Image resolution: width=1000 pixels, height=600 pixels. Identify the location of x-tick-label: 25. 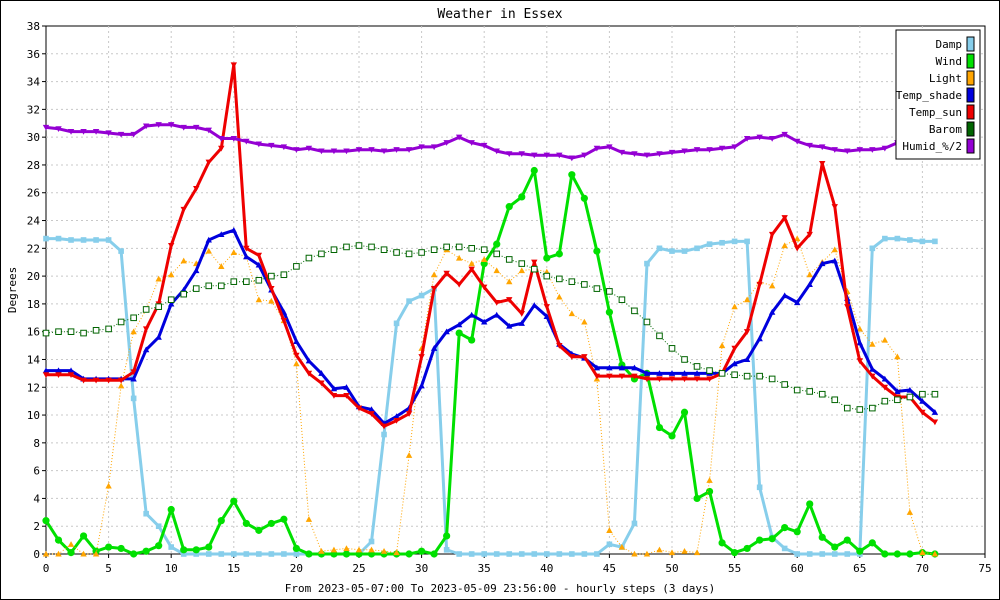
(358, 568).